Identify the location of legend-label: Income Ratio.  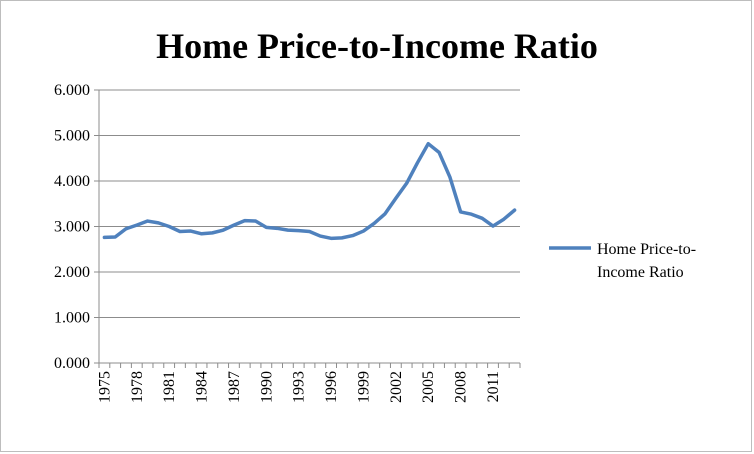
(640, 272).